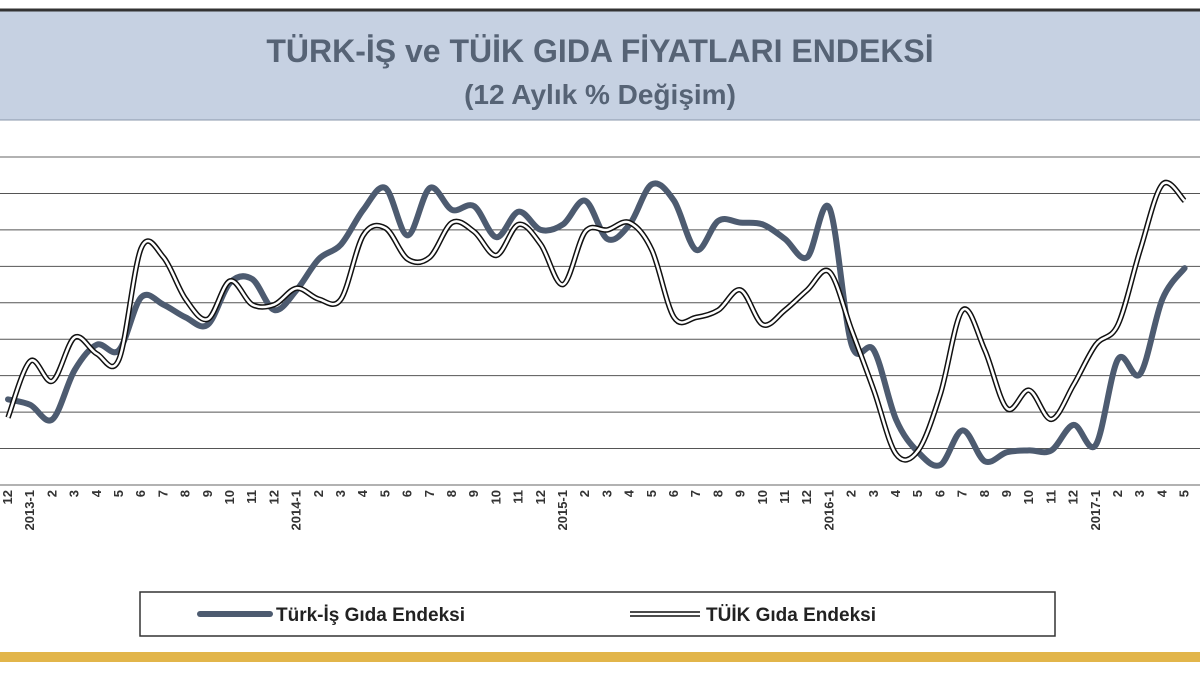  Describe the element at coordinates (597, 614) in the screenshot. I see `legend-box` at that location.